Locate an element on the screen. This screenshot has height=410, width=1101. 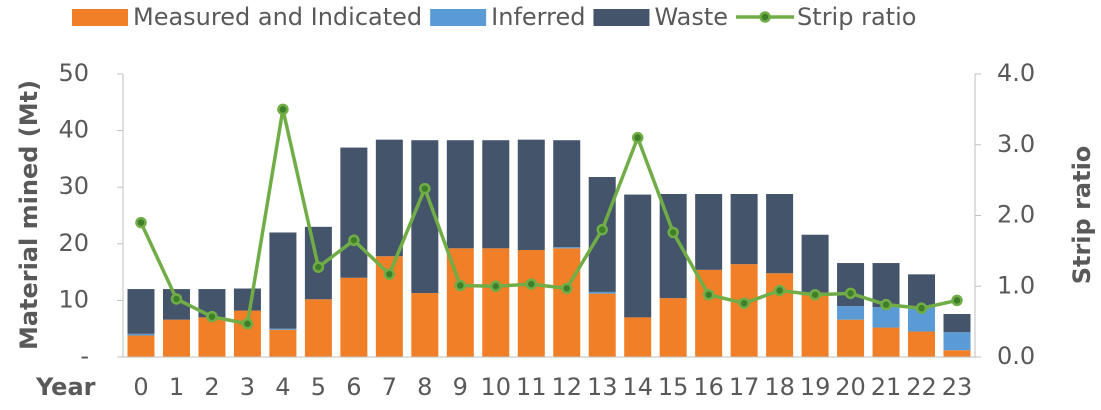
legend-marker is located at coordinates (765, 17).